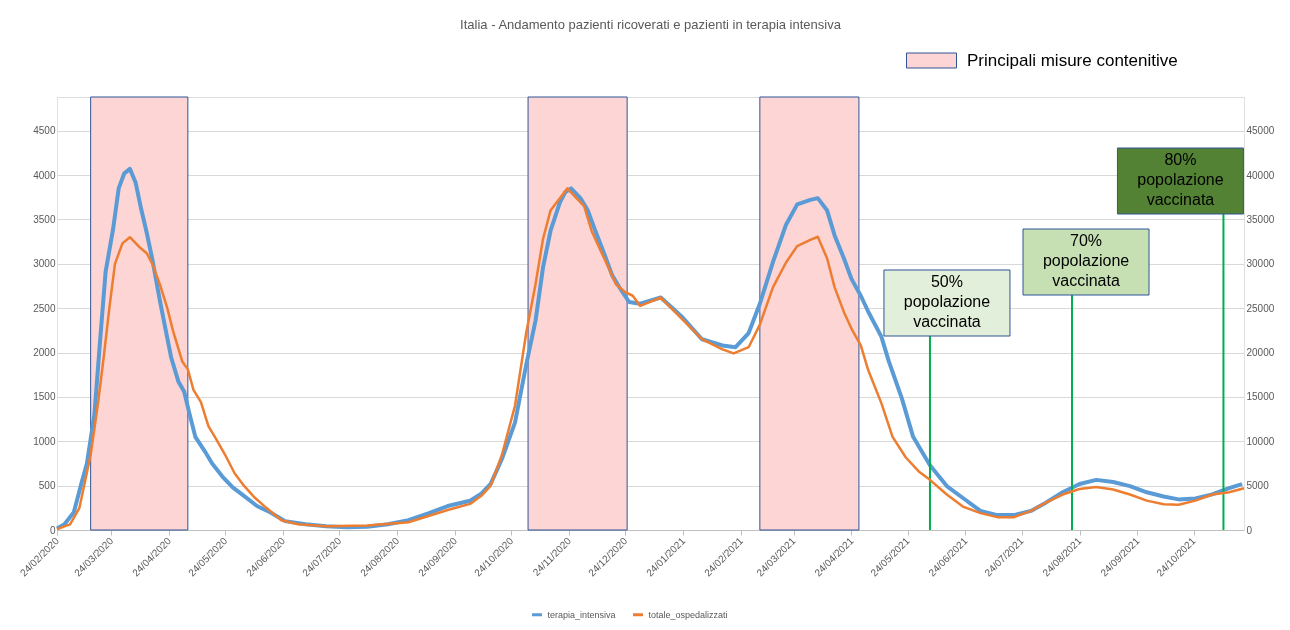 This screenshot has height=630, width=1290. What do you see at coordinates (1260, 397) in the screenshot?
I see `y2-tick-label: 15000` at bounding box center [1260, 397].